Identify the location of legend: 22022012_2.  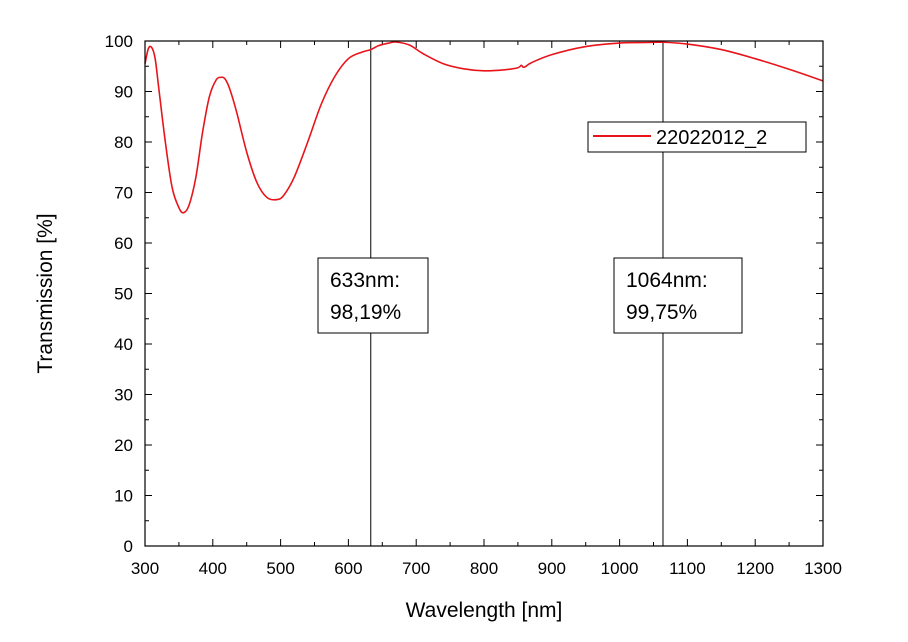
(697, 137).